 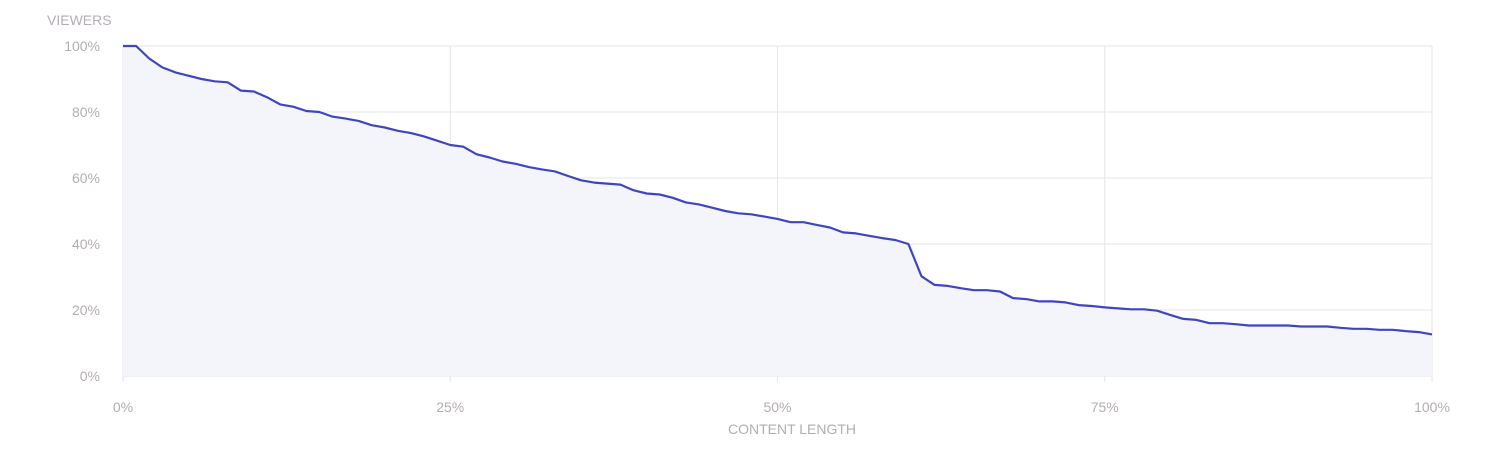 I want to click on y-tick-label: 100%, so click(x=82, y=46).